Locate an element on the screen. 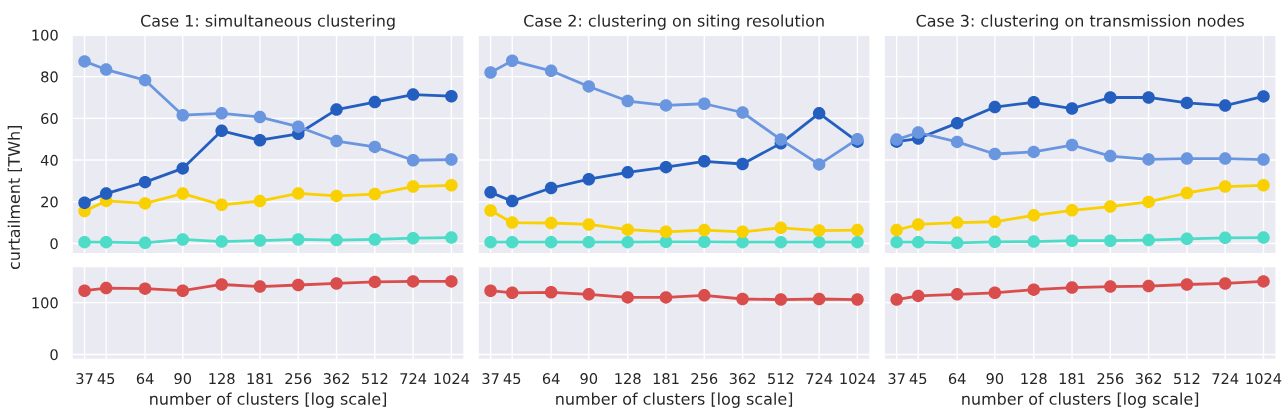 This screenshot has width=1284, height=411. x-tick-label: 256 is located at coordinates (298, 379).